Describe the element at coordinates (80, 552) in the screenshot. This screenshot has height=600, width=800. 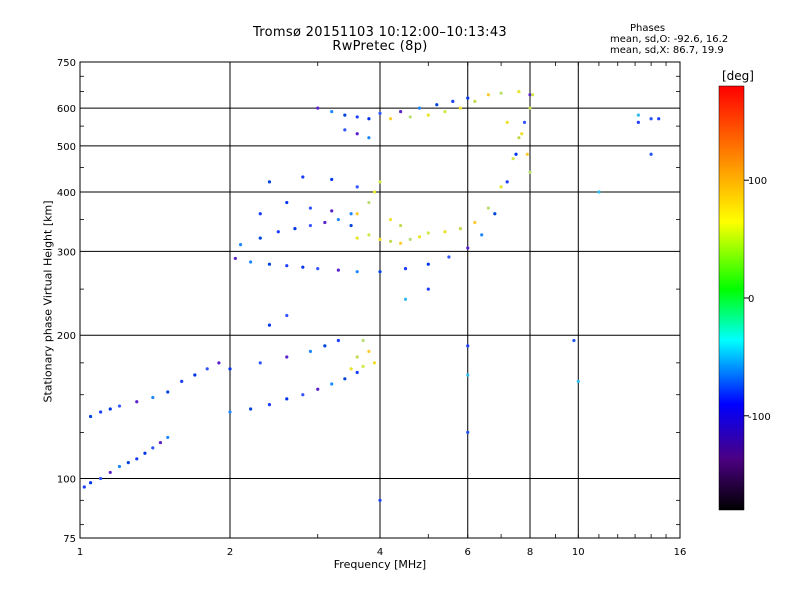
I see `x-tick-label: 1` at that location.